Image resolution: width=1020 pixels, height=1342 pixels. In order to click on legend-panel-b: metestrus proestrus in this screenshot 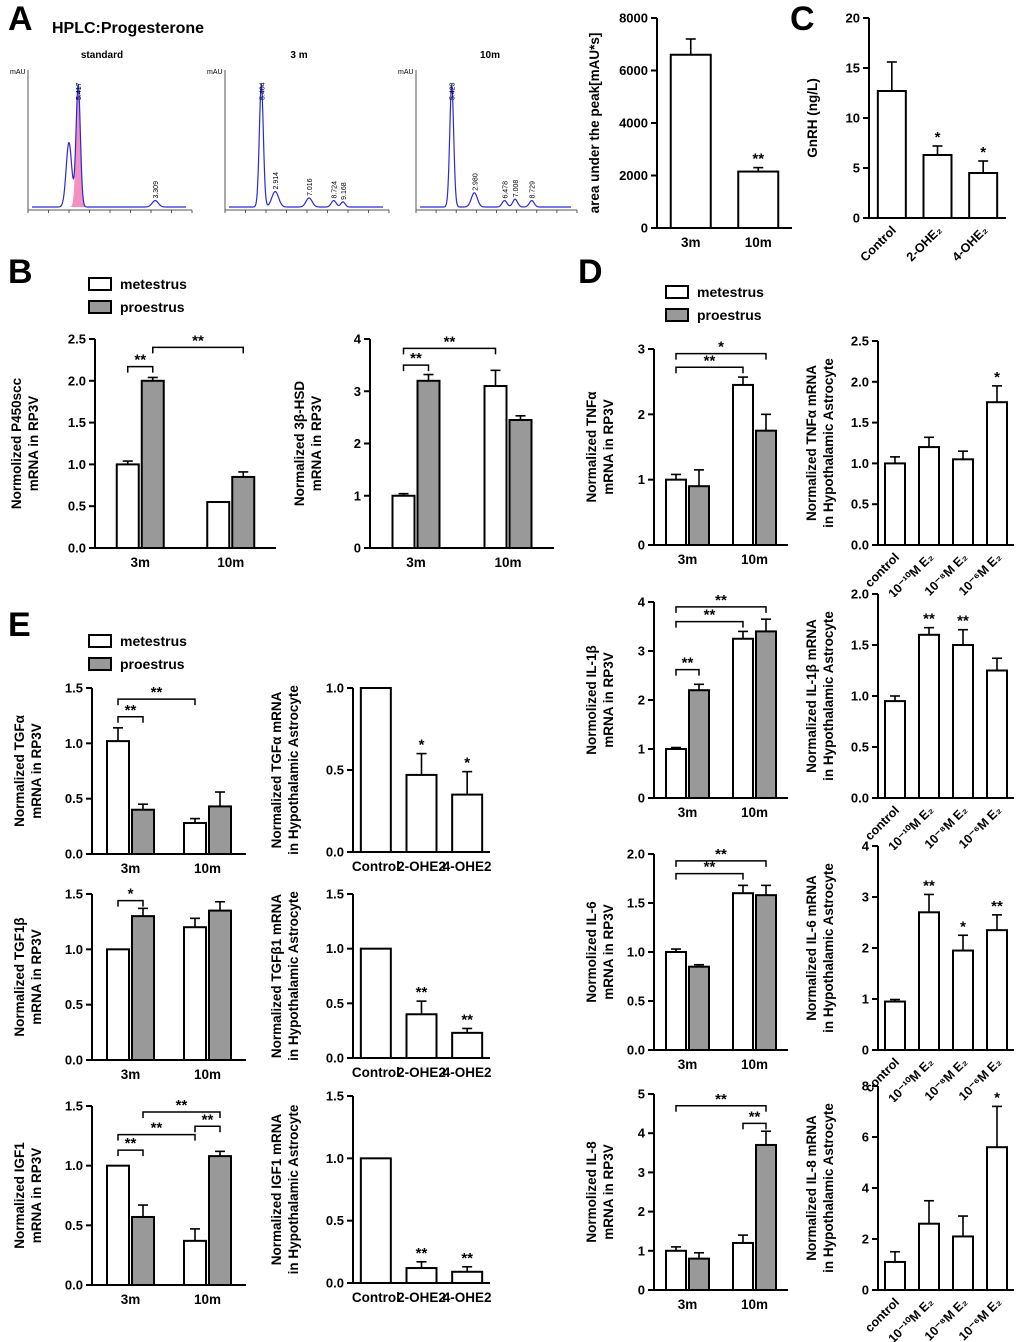, I will do `click(137, 299)`.